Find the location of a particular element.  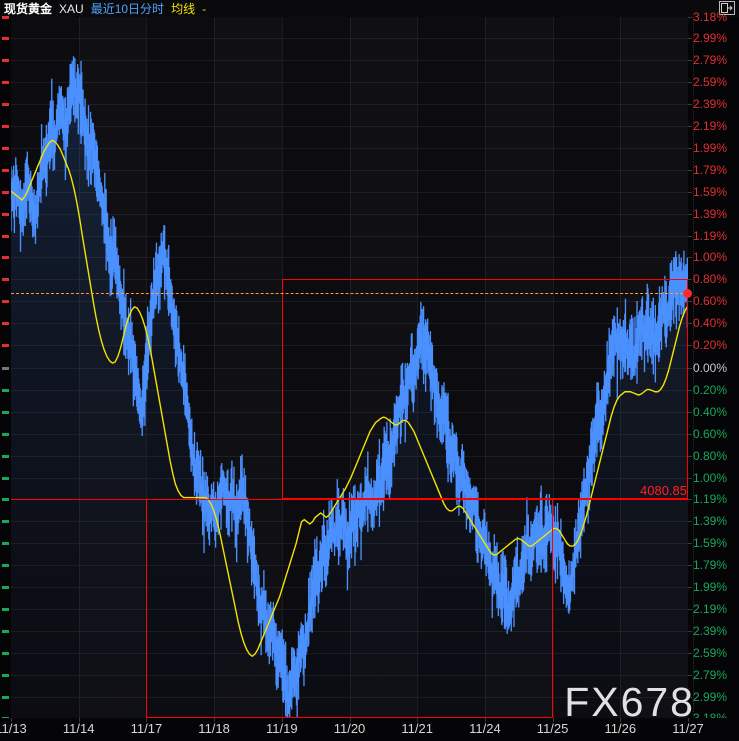

x-axis-label: 11/24 is located at coordinates (485, 728).